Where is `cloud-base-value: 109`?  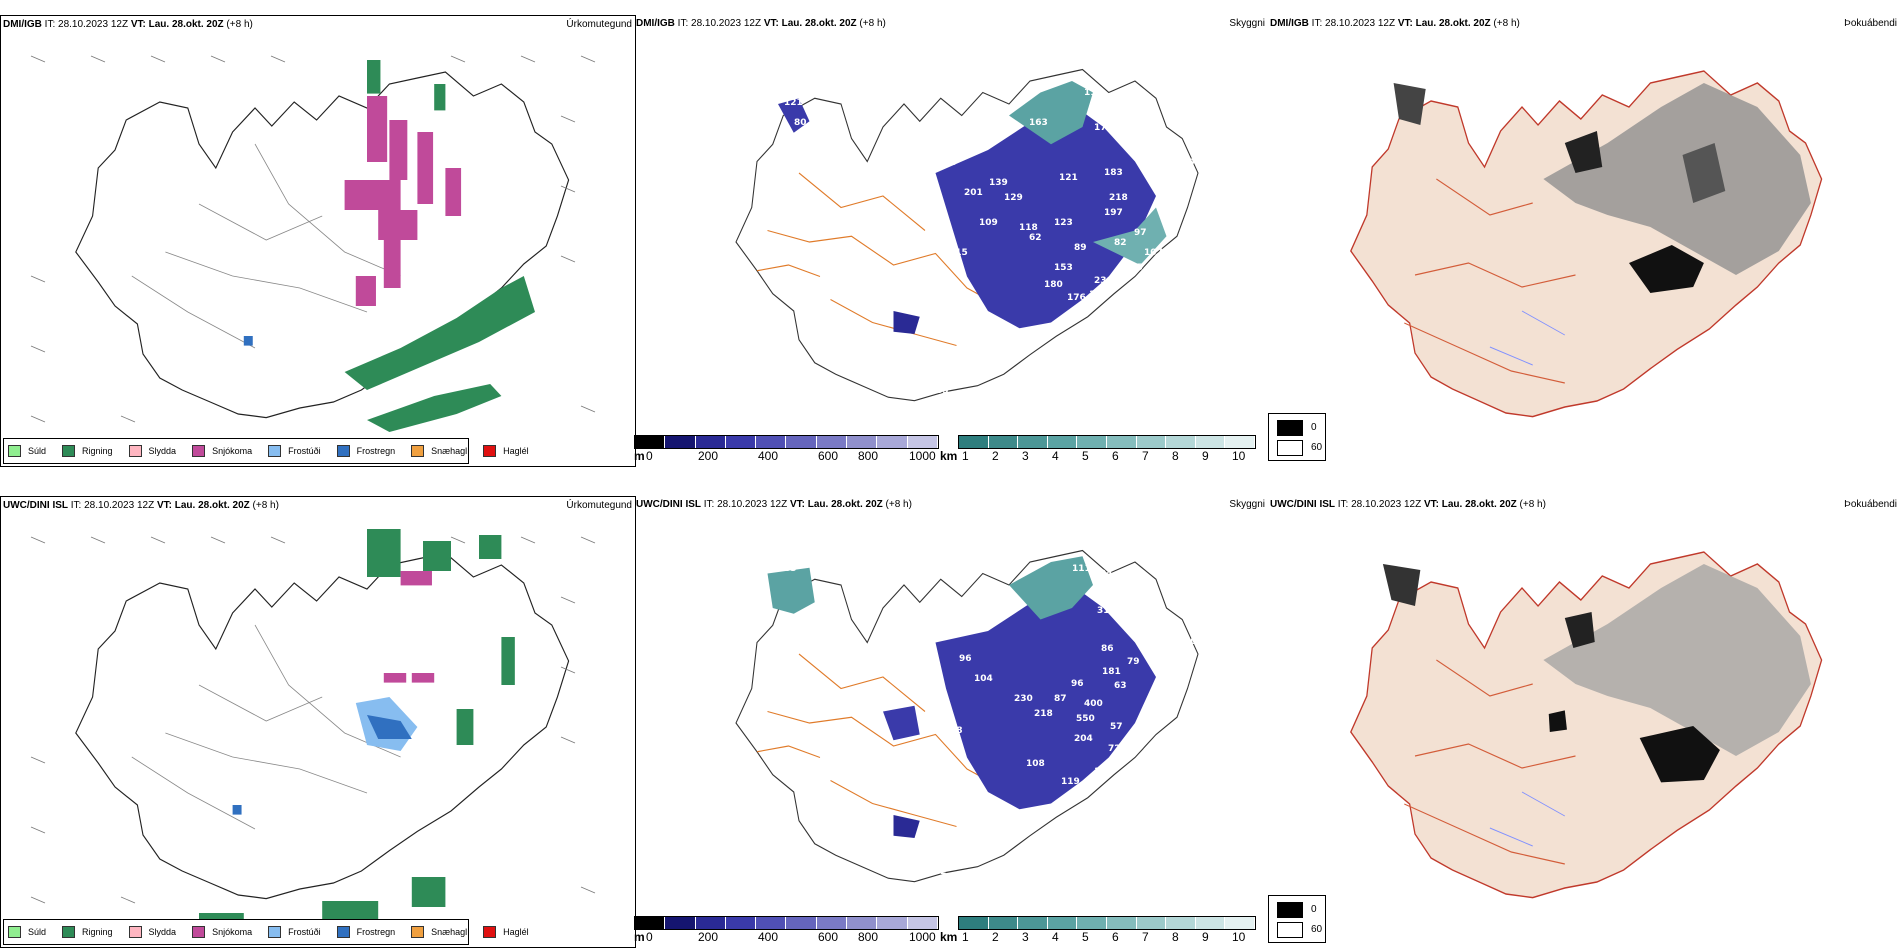
cloud-base-value: 109 is located at coordinates (988, 223).